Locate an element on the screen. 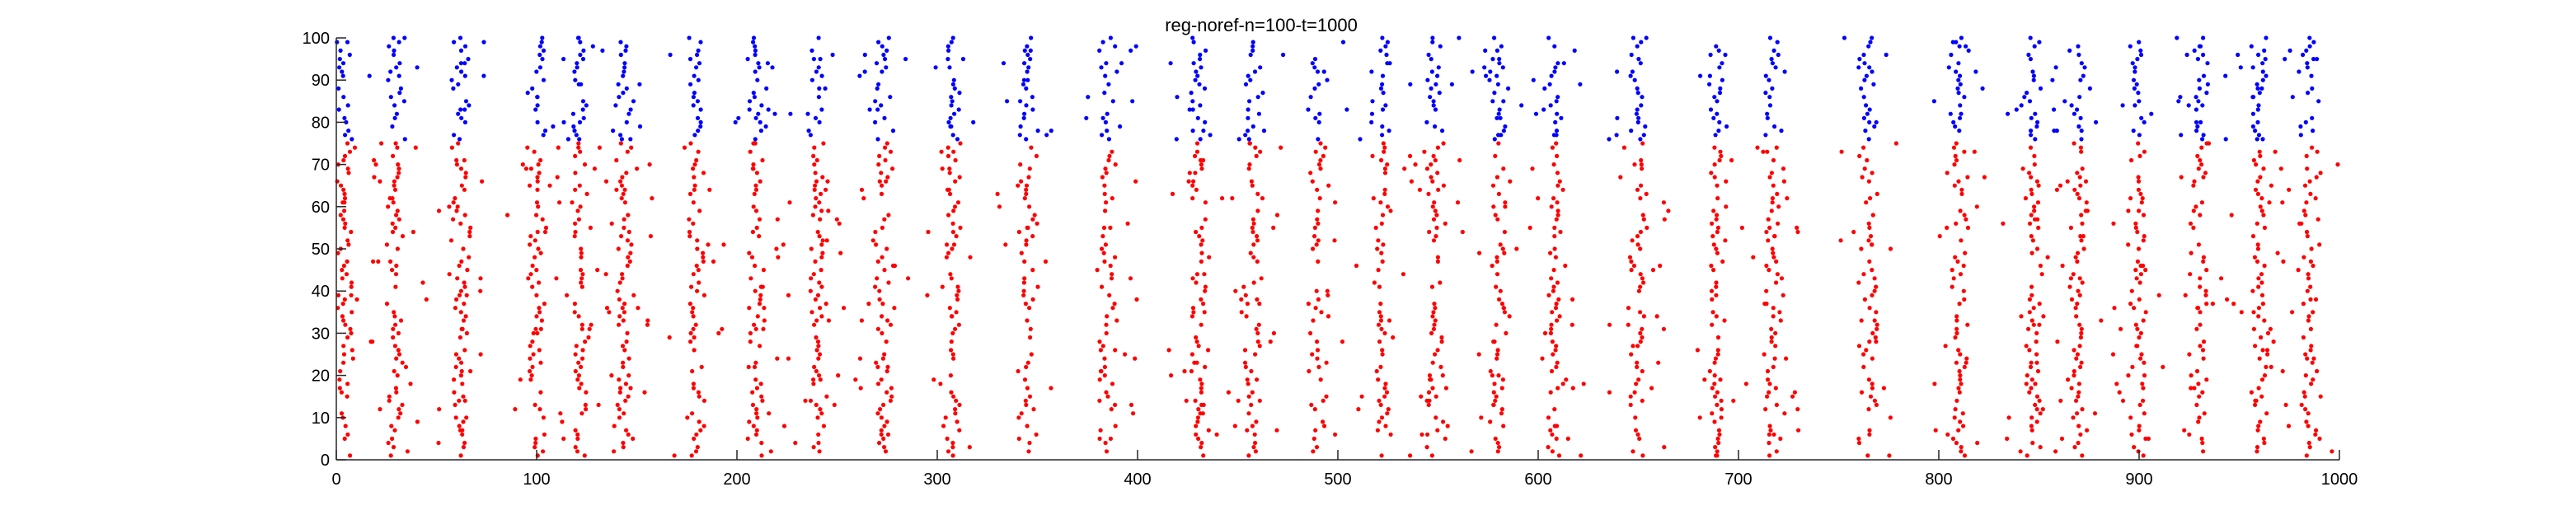  y-tick-label: 20 is located at coordinates (321, 377).